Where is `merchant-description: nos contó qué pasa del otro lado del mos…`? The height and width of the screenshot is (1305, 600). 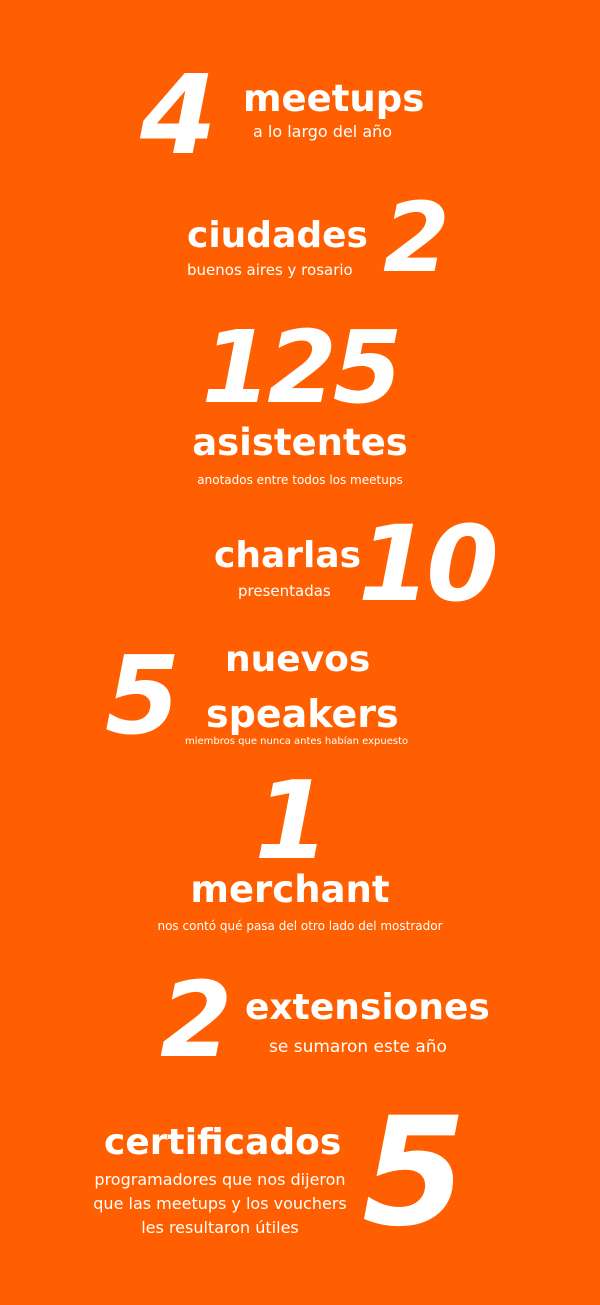
merchant-description: nos contó qué pasa del otro lado del mos… is located at coordinates (300, 926).